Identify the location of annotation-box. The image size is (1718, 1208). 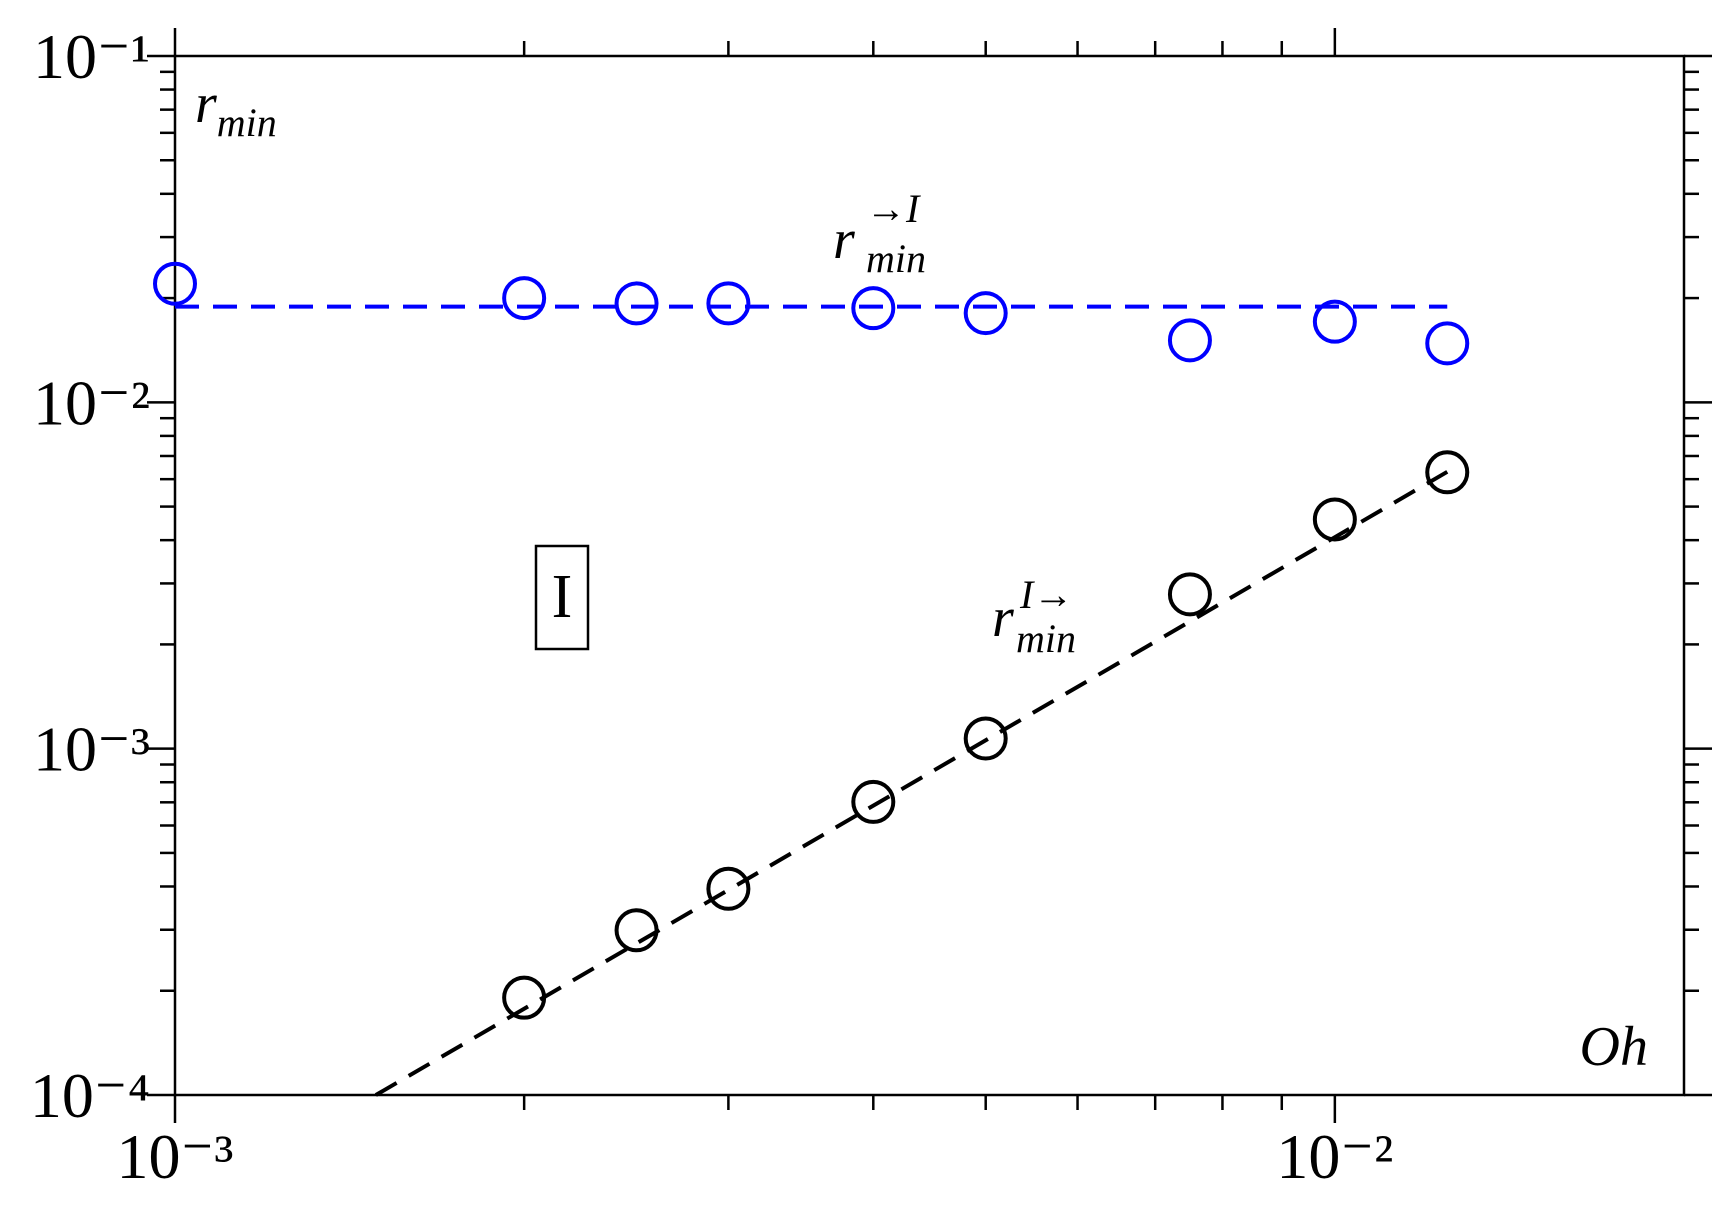
(562, 597).